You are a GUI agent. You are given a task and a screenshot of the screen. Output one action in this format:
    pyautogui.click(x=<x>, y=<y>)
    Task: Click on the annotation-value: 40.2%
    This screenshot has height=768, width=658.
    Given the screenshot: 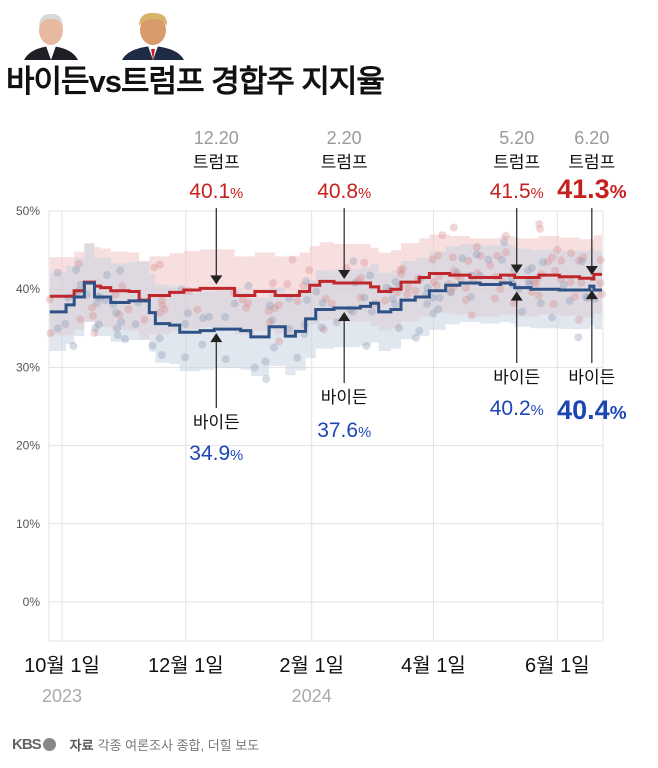 What is the action you would take?
    pyautogui.click(x=517, y=408)
    